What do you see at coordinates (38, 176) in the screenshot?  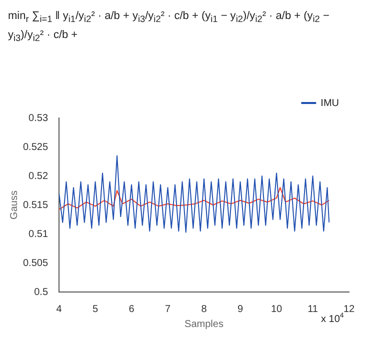 I see `y-tick-label: 0.52` at bounding box center [38, 176].